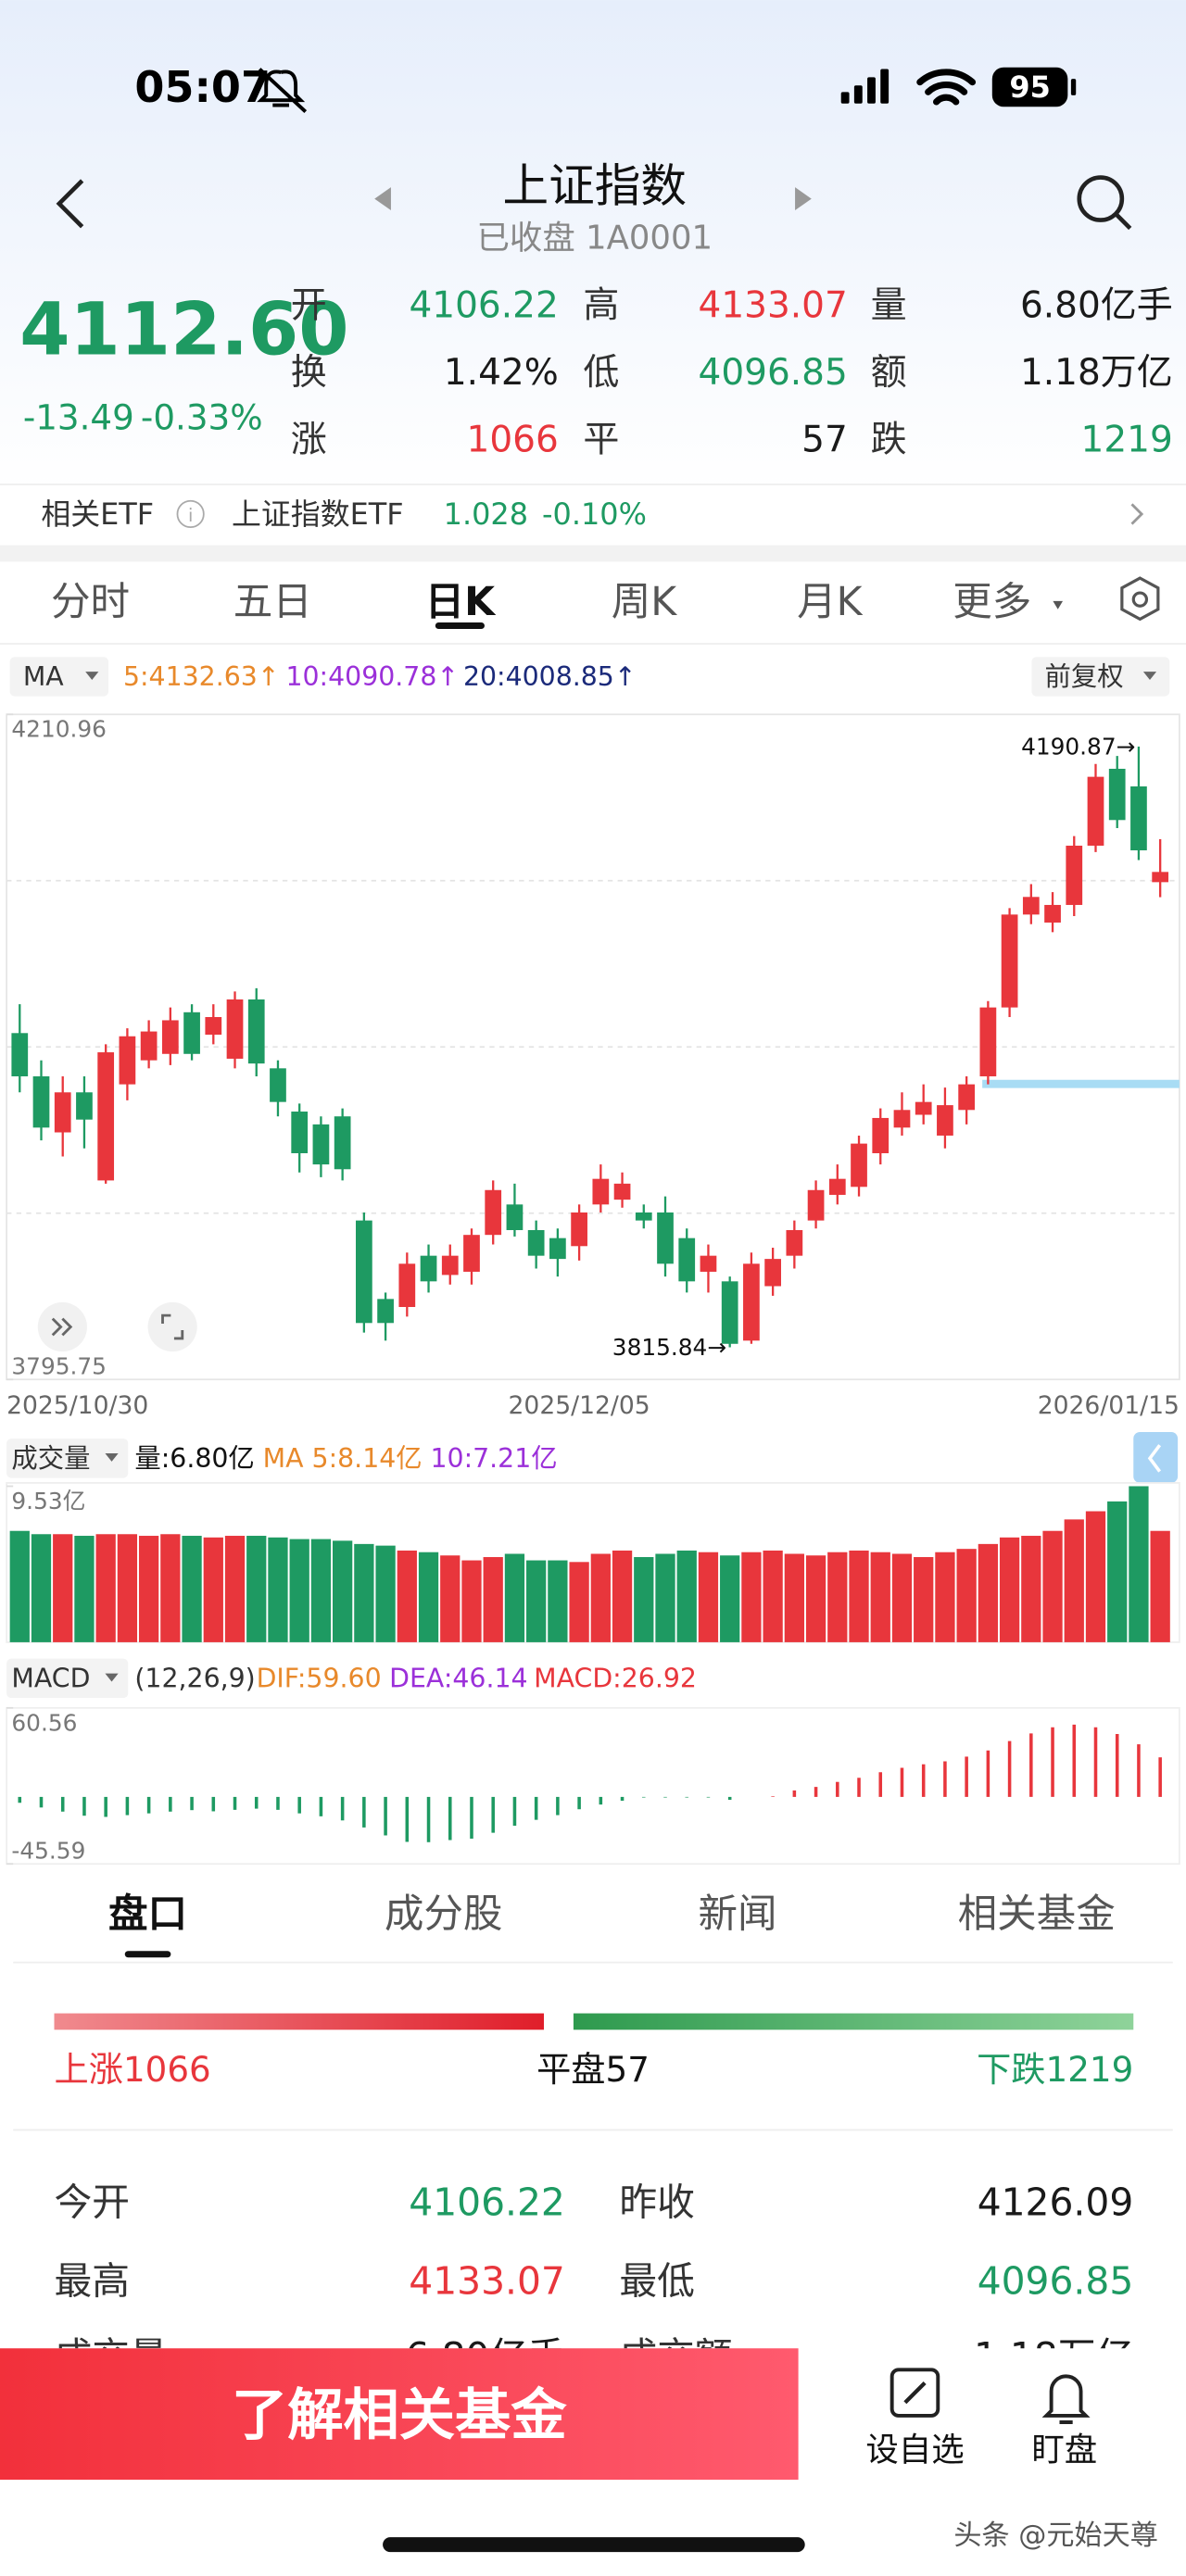 The width and height of the screenshot is (1186, 2576). I want to click on legend-entry: DIF:59.60, so click(319, 1678).